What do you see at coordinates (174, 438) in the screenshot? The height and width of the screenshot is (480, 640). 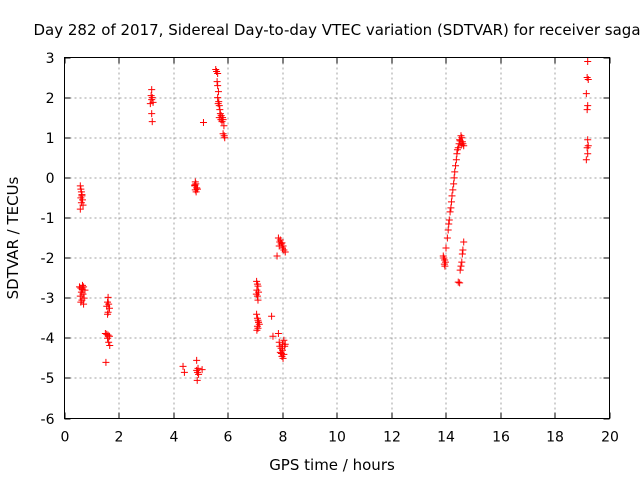 I see `x-tick-label: 4` at bounding box center [174, 438].